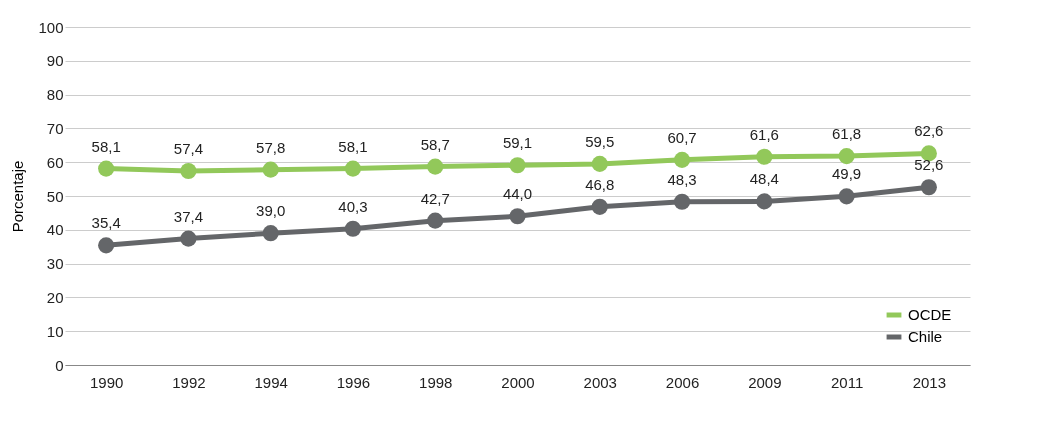 Image resolution: width=1060 pixels, height=425 pixels. Describe the element at coordinates (929, 382) in the screenshot. I see `x-tick-label: 2013` at that location.